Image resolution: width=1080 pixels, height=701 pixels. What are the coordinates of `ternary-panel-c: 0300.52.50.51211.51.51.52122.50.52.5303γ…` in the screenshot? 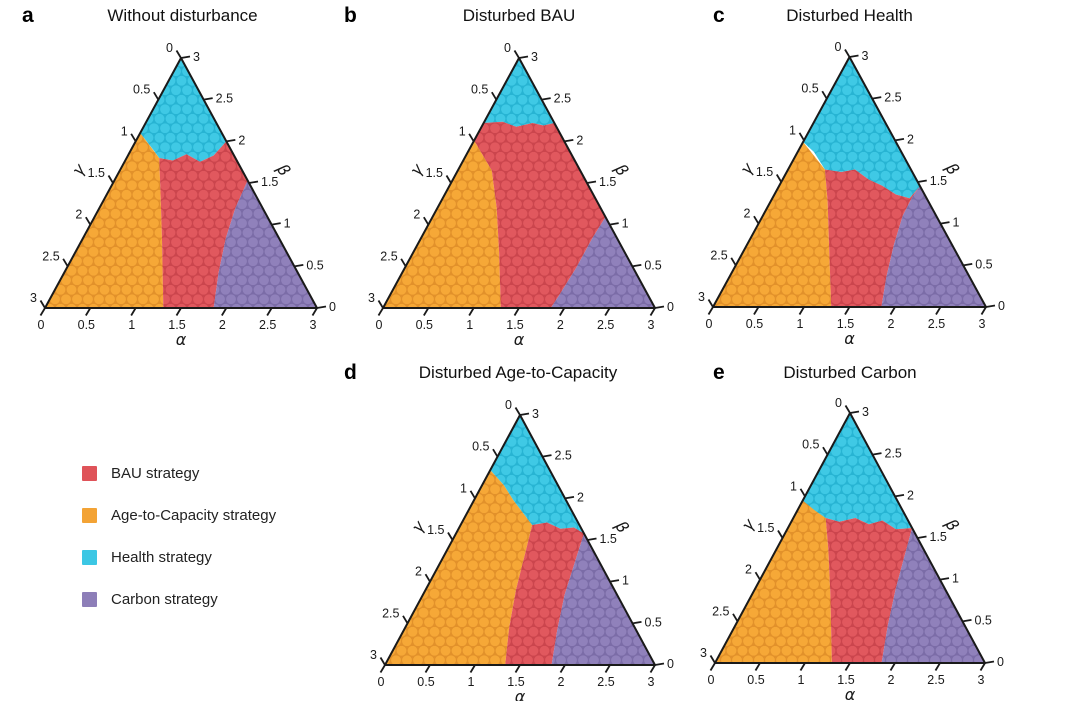 It's located at (851, 194).